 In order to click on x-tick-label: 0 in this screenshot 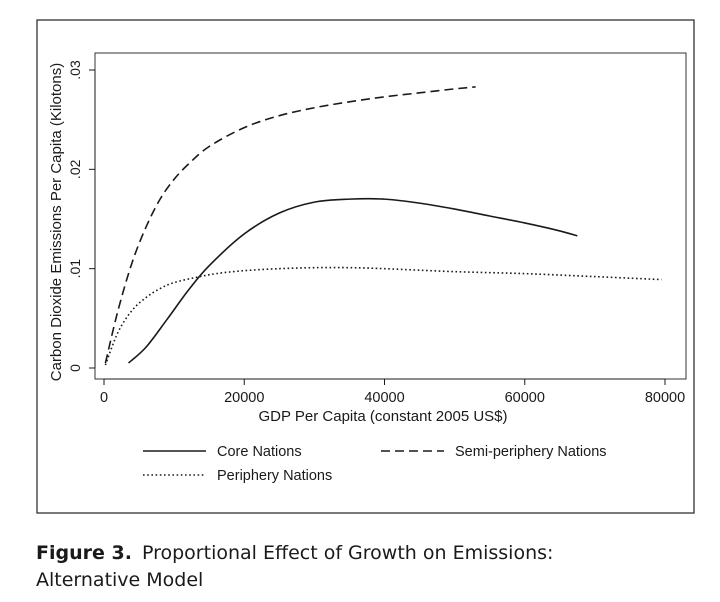, I will do `click(104, 398)`.